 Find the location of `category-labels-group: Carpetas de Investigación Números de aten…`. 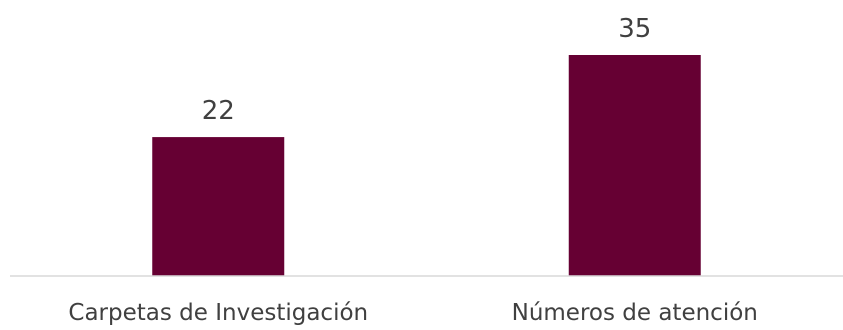

category-labels-group: Carpetas de Investigación Números de aten… is located at coordinates (412, 313).